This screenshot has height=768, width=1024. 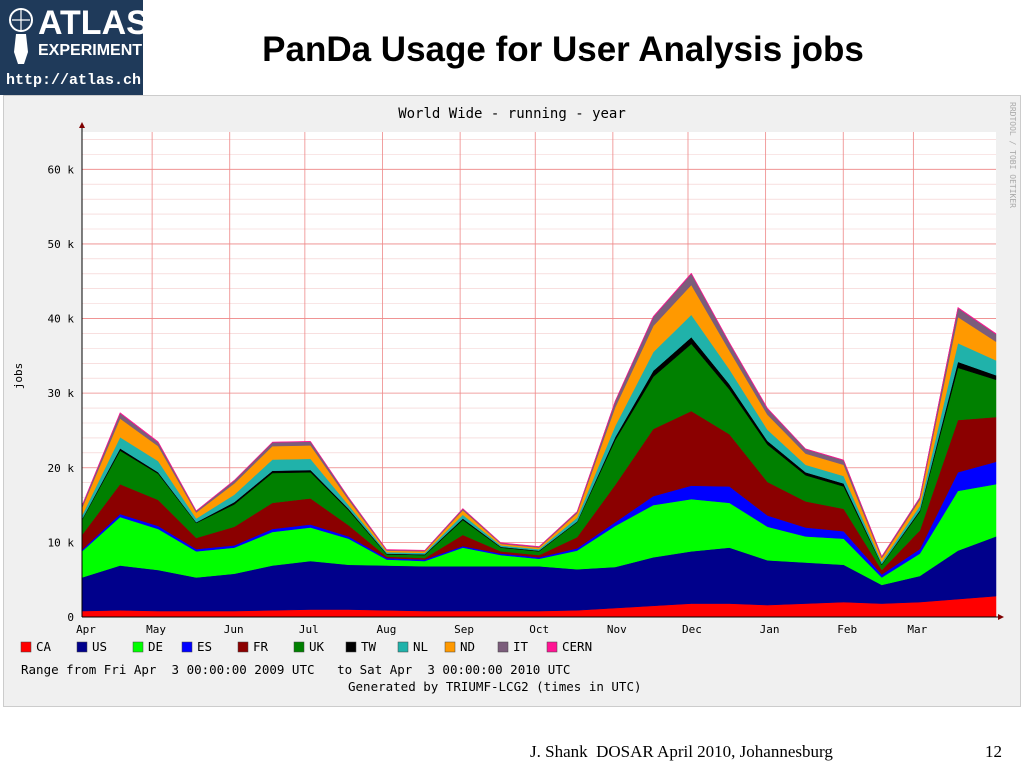 I want to click on legend-swatch-de, so click(x=138, y=647).